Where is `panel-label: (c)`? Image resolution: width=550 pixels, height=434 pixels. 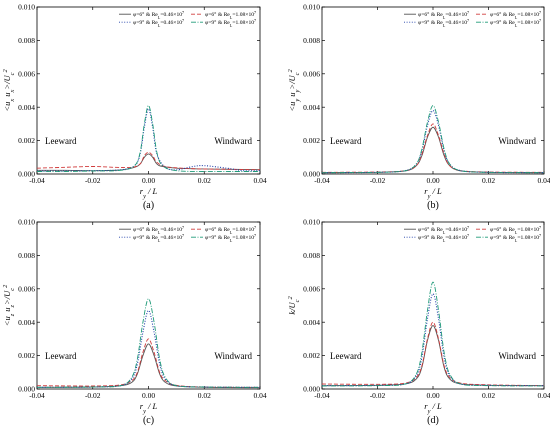
panel-label: (c) is located at coordinates (148, 420).